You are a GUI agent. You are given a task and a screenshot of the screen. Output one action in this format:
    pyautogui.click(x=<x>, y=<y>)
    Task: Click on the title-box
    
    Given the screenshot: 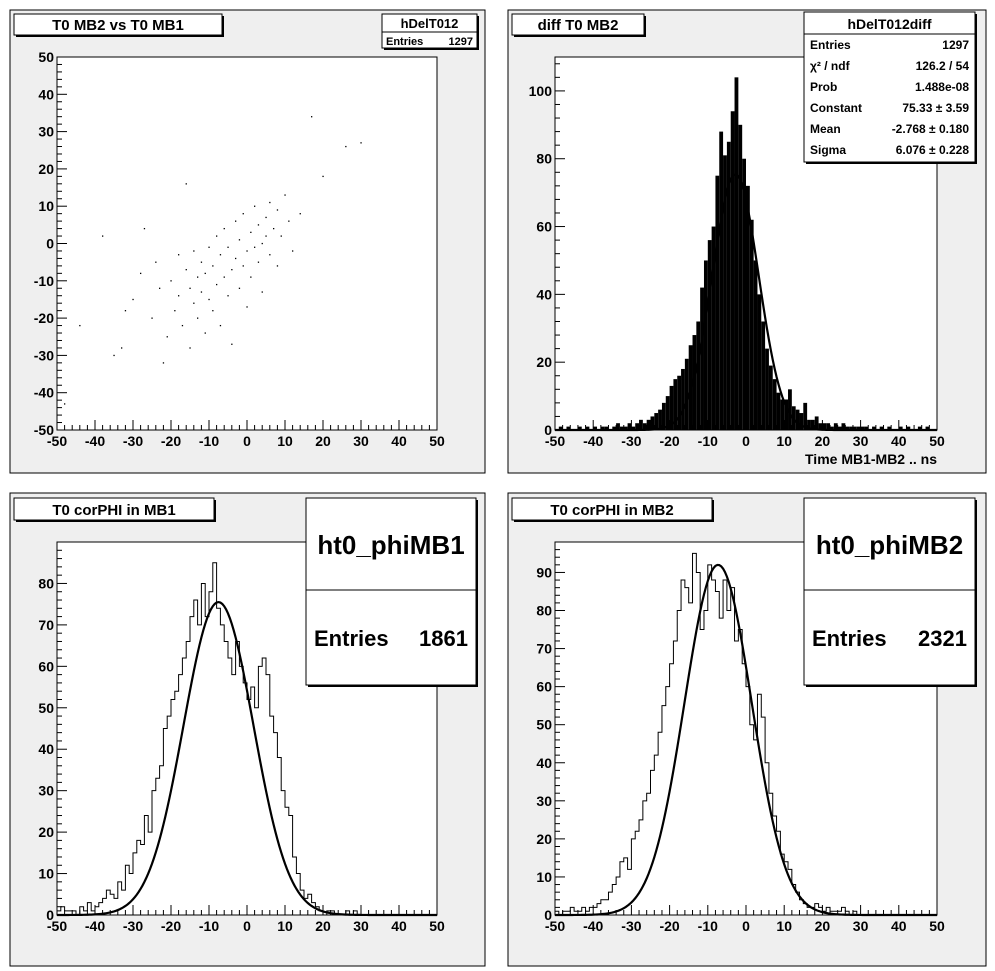 What is the action you would take?
    pyautogui.click(x=578, y=24)
    